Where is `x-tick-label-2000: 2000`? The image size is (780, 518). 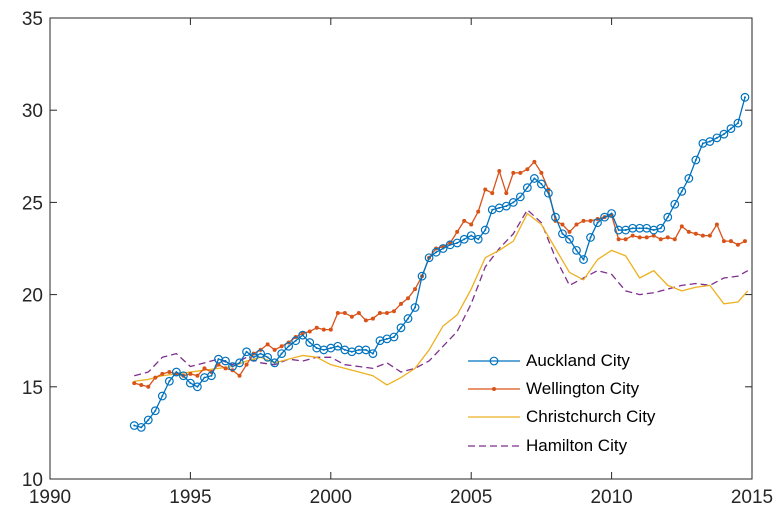
x-tick-label-2000: 2000 is located at coordinates (331, 497).